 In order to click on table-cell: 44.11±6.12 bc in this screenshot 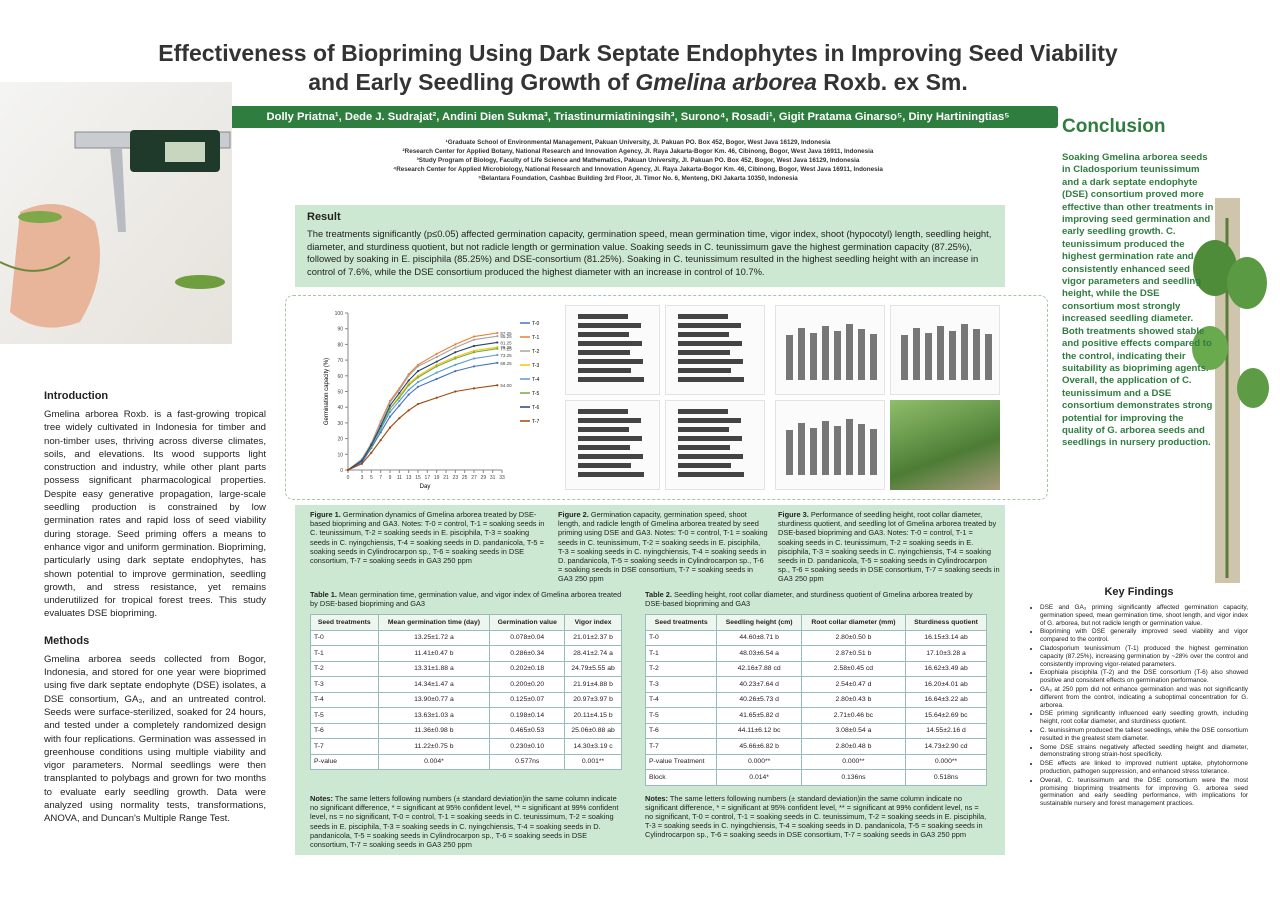, I will do `click(759, 730)`.